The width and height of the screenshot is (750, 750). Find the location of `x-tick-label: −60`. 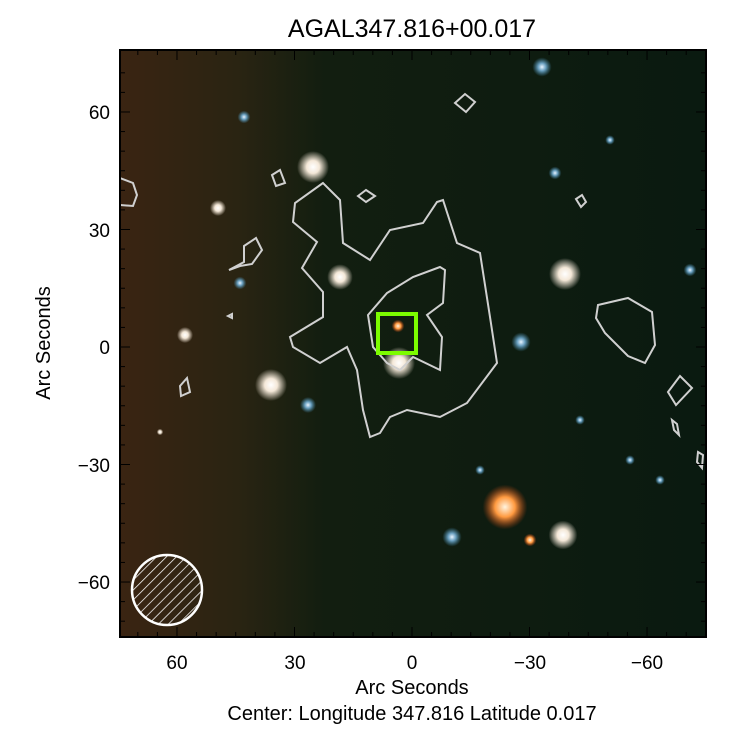

x-tick-label: −60 is located at coordinates (647, 663).